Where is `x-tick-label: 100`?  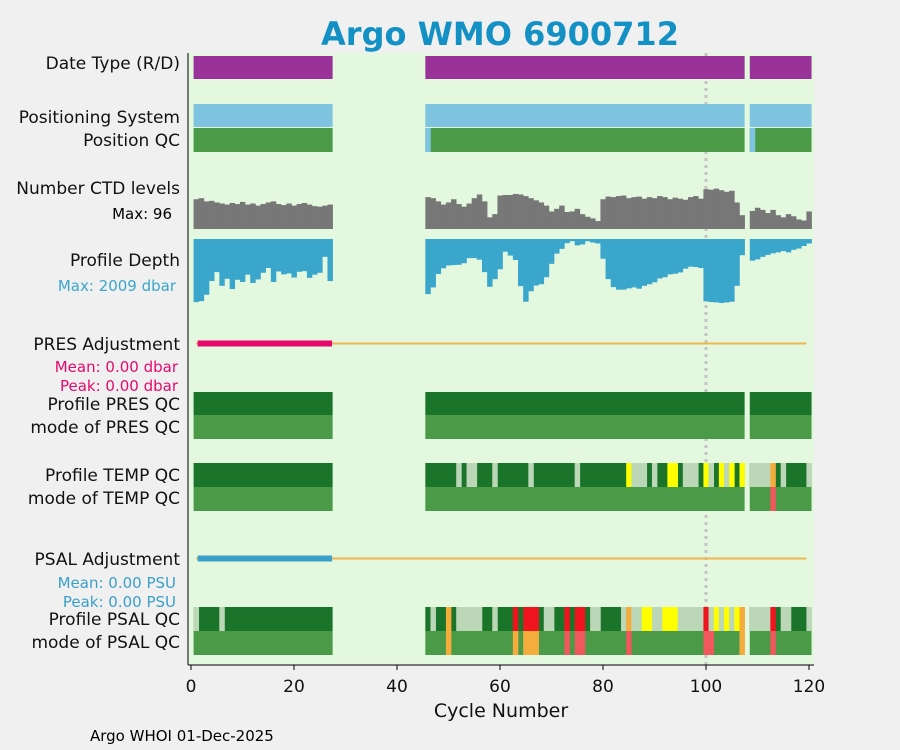 x-tick-label: 100 is located at coordinates (706, 687).